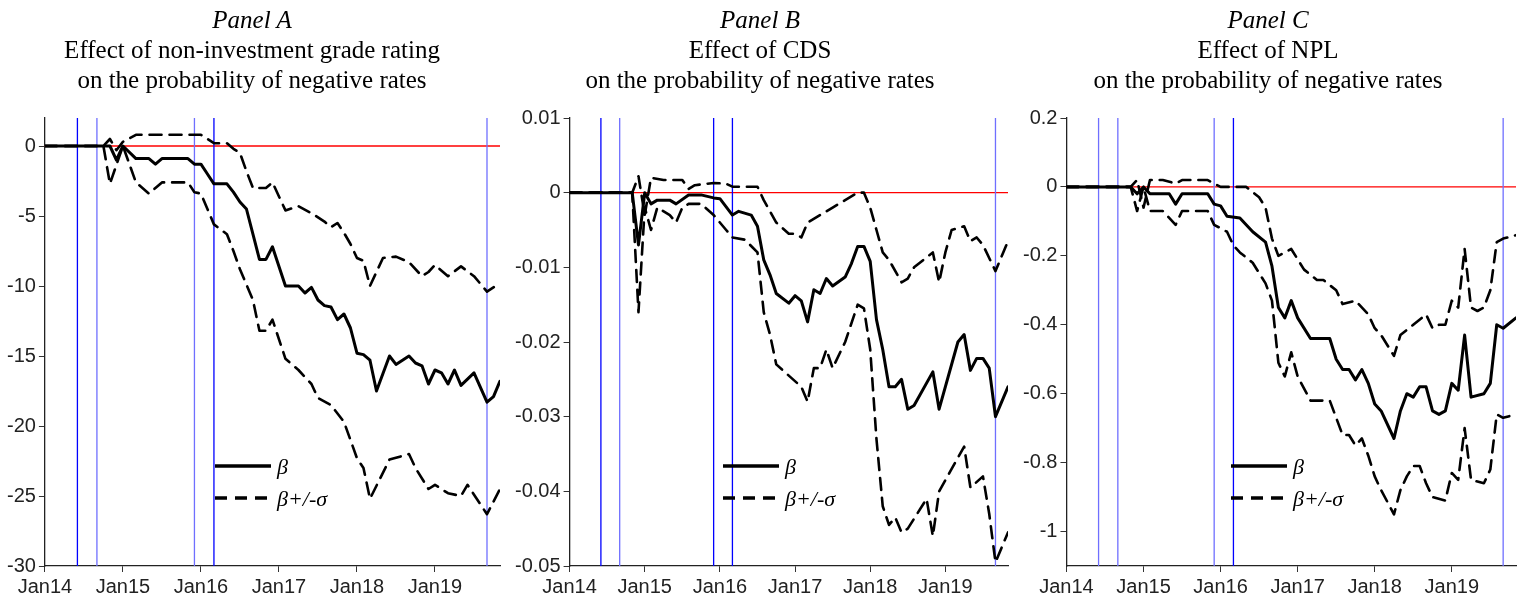 This screenshot has width=1526, height=606. I want to click on y-tick-label: -0.6, so click(1040, 392).